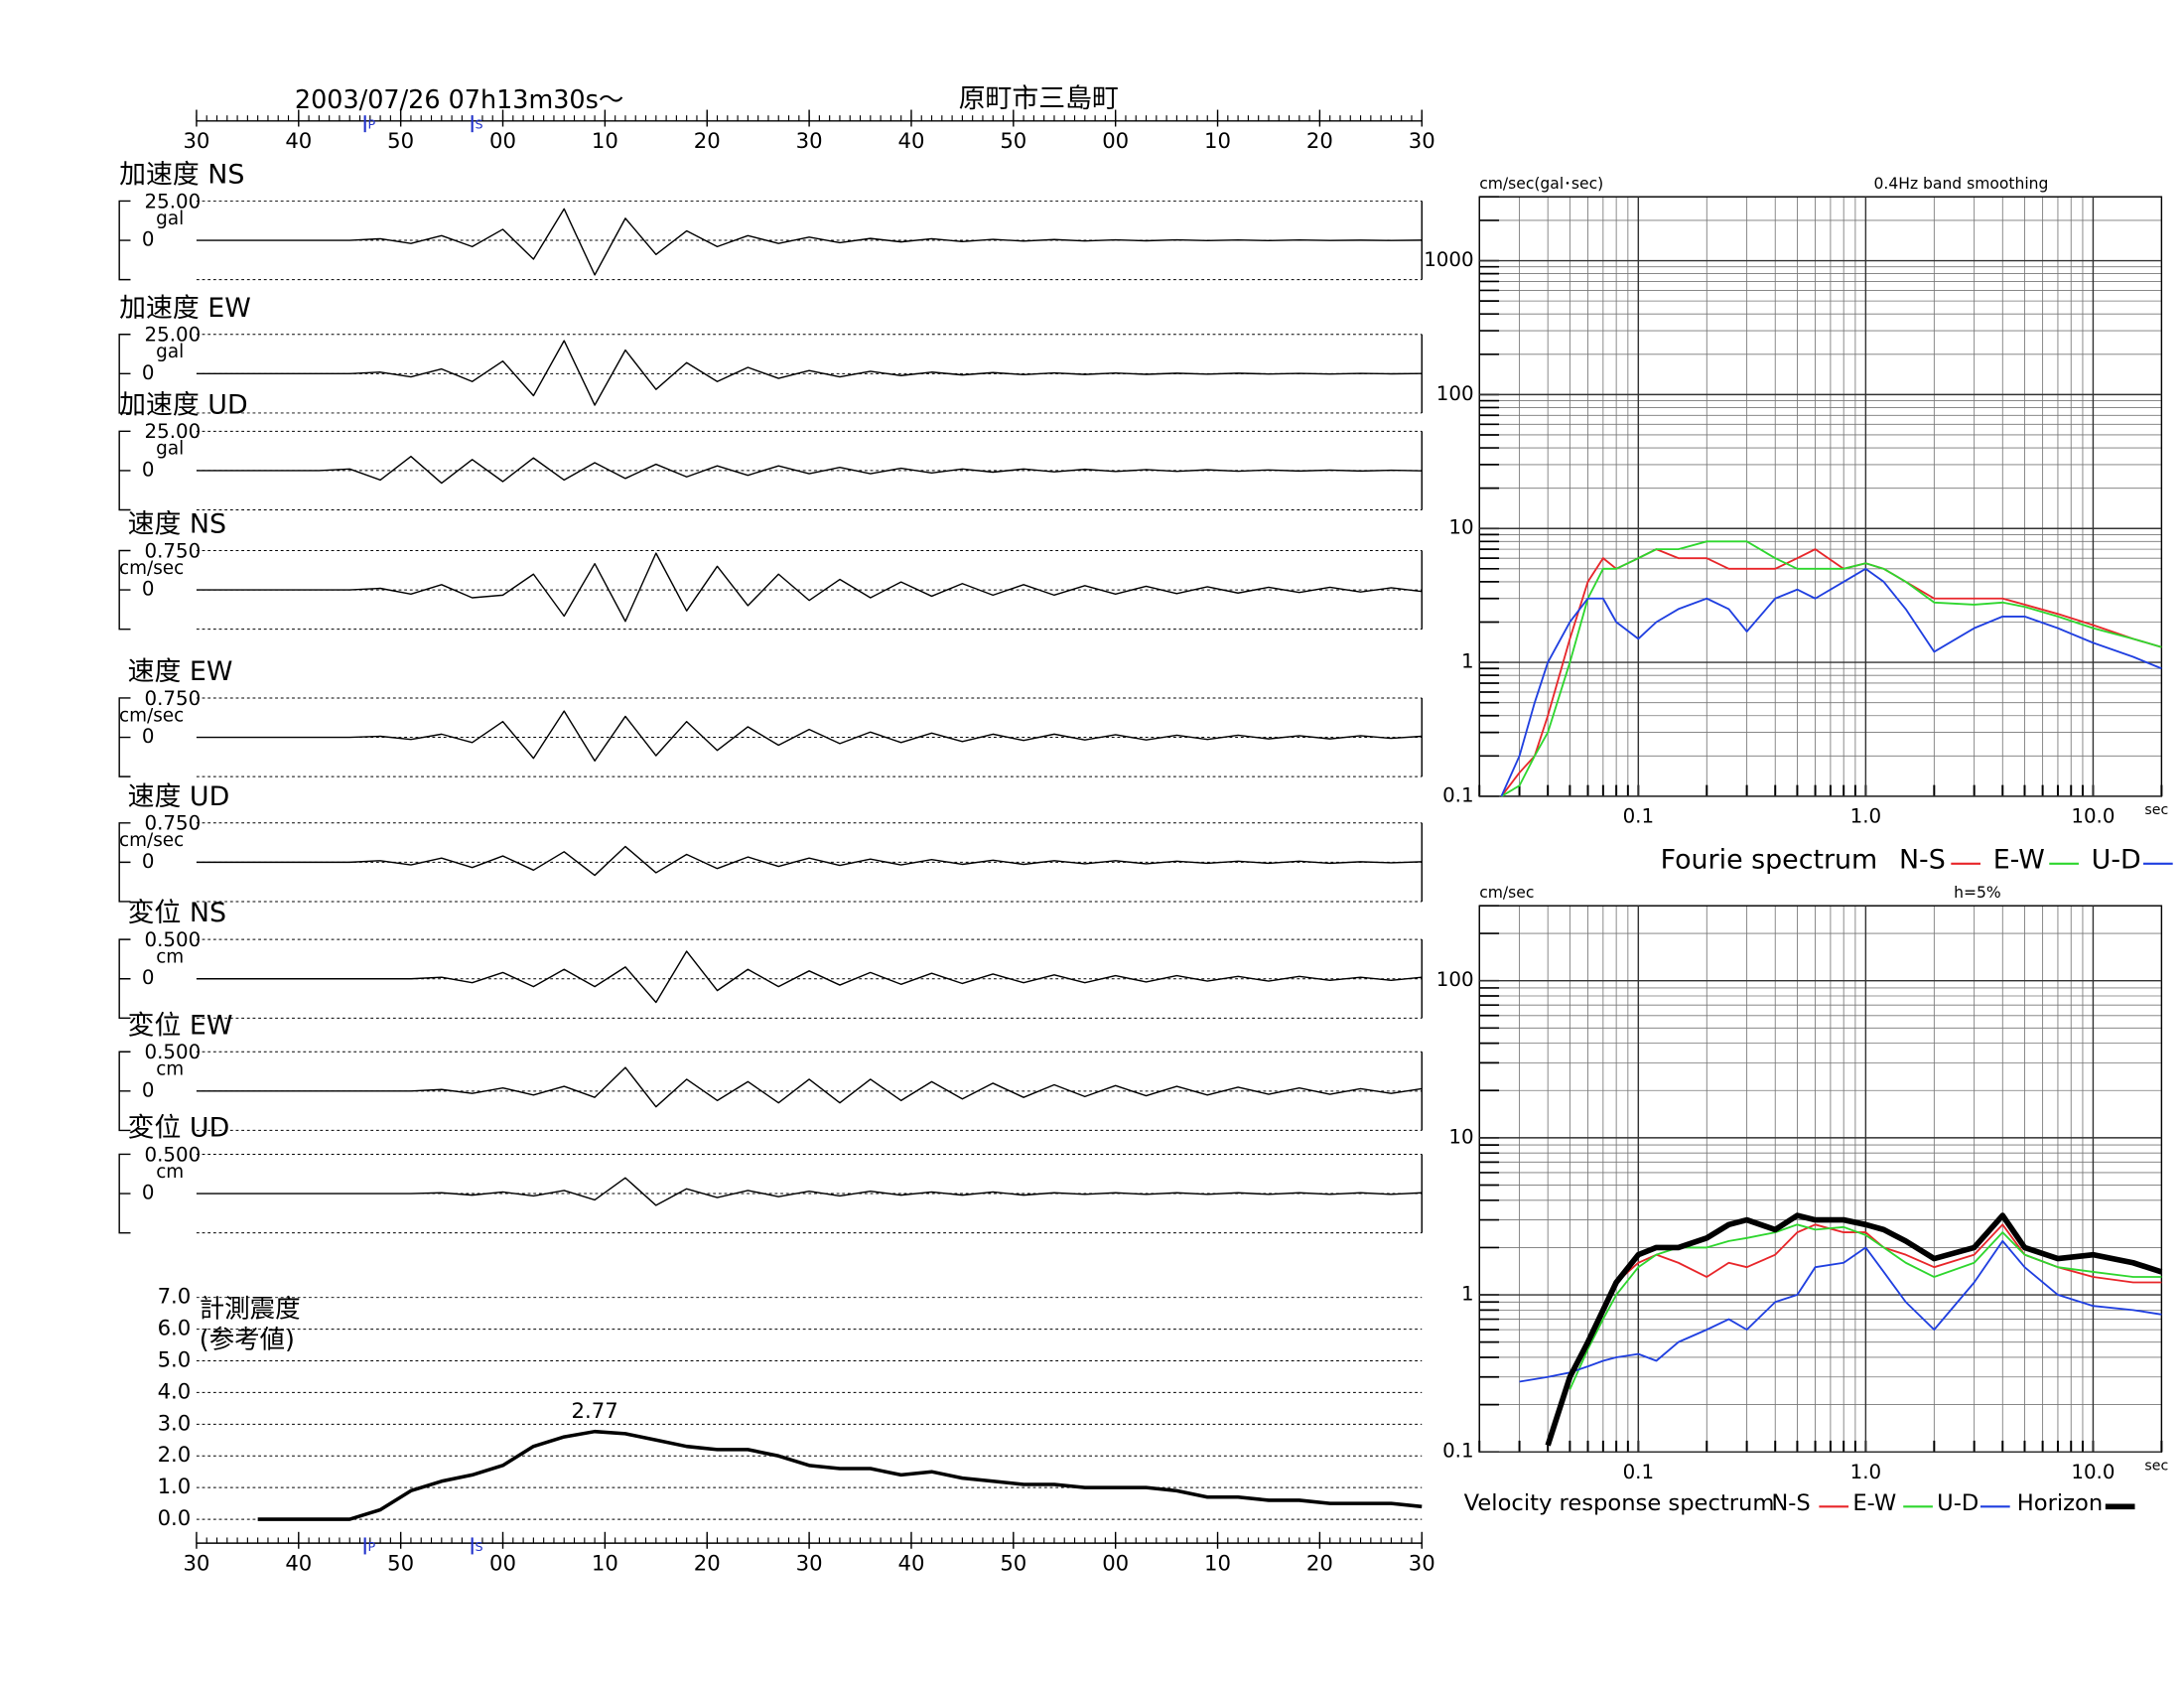 Image resolution: width=2184 pixels, height=1688 pixels. What do you see at coordinates (179, 796) in the screenshot?
I see `trace-name: 速度 UD` at bounding box center [179, 796].